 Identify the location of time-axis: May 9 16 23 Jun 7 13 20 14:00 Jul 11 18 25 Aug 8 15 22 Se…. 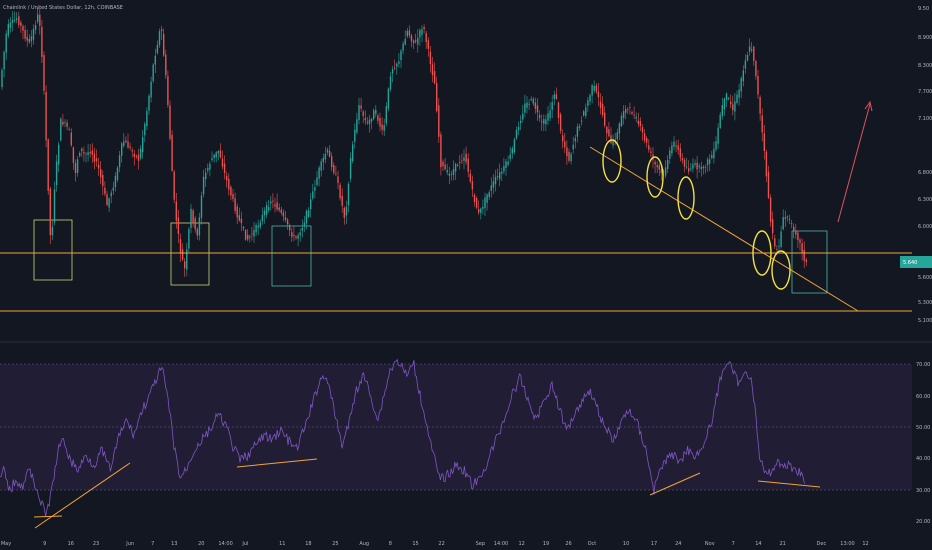
(435, 544).